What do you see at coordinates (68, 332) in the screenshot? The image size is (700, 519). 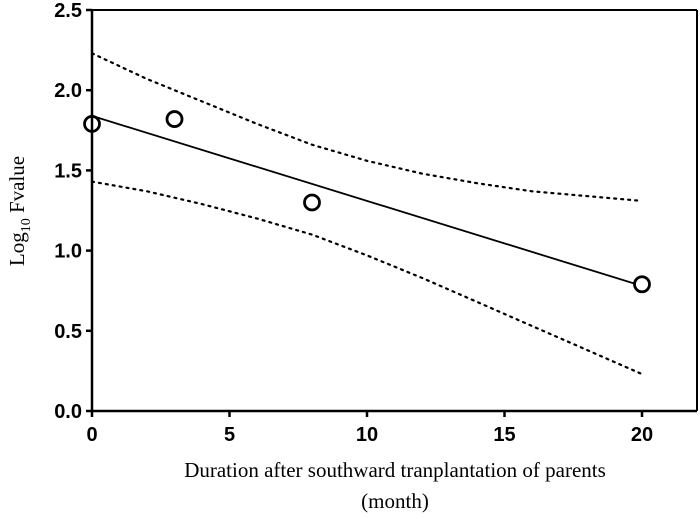 I see `y-tick-label: 0.5` at bounding box center [68, 332].